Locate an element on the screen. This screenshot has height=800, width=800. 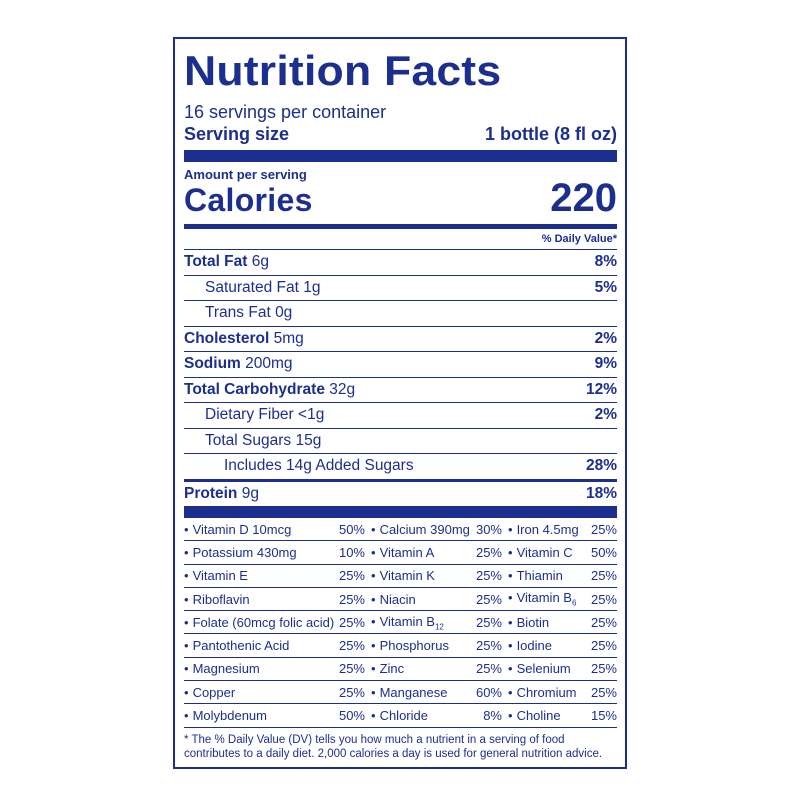
vitamin-cell: Phosphorus 25% is located at coordinates (439, 646).